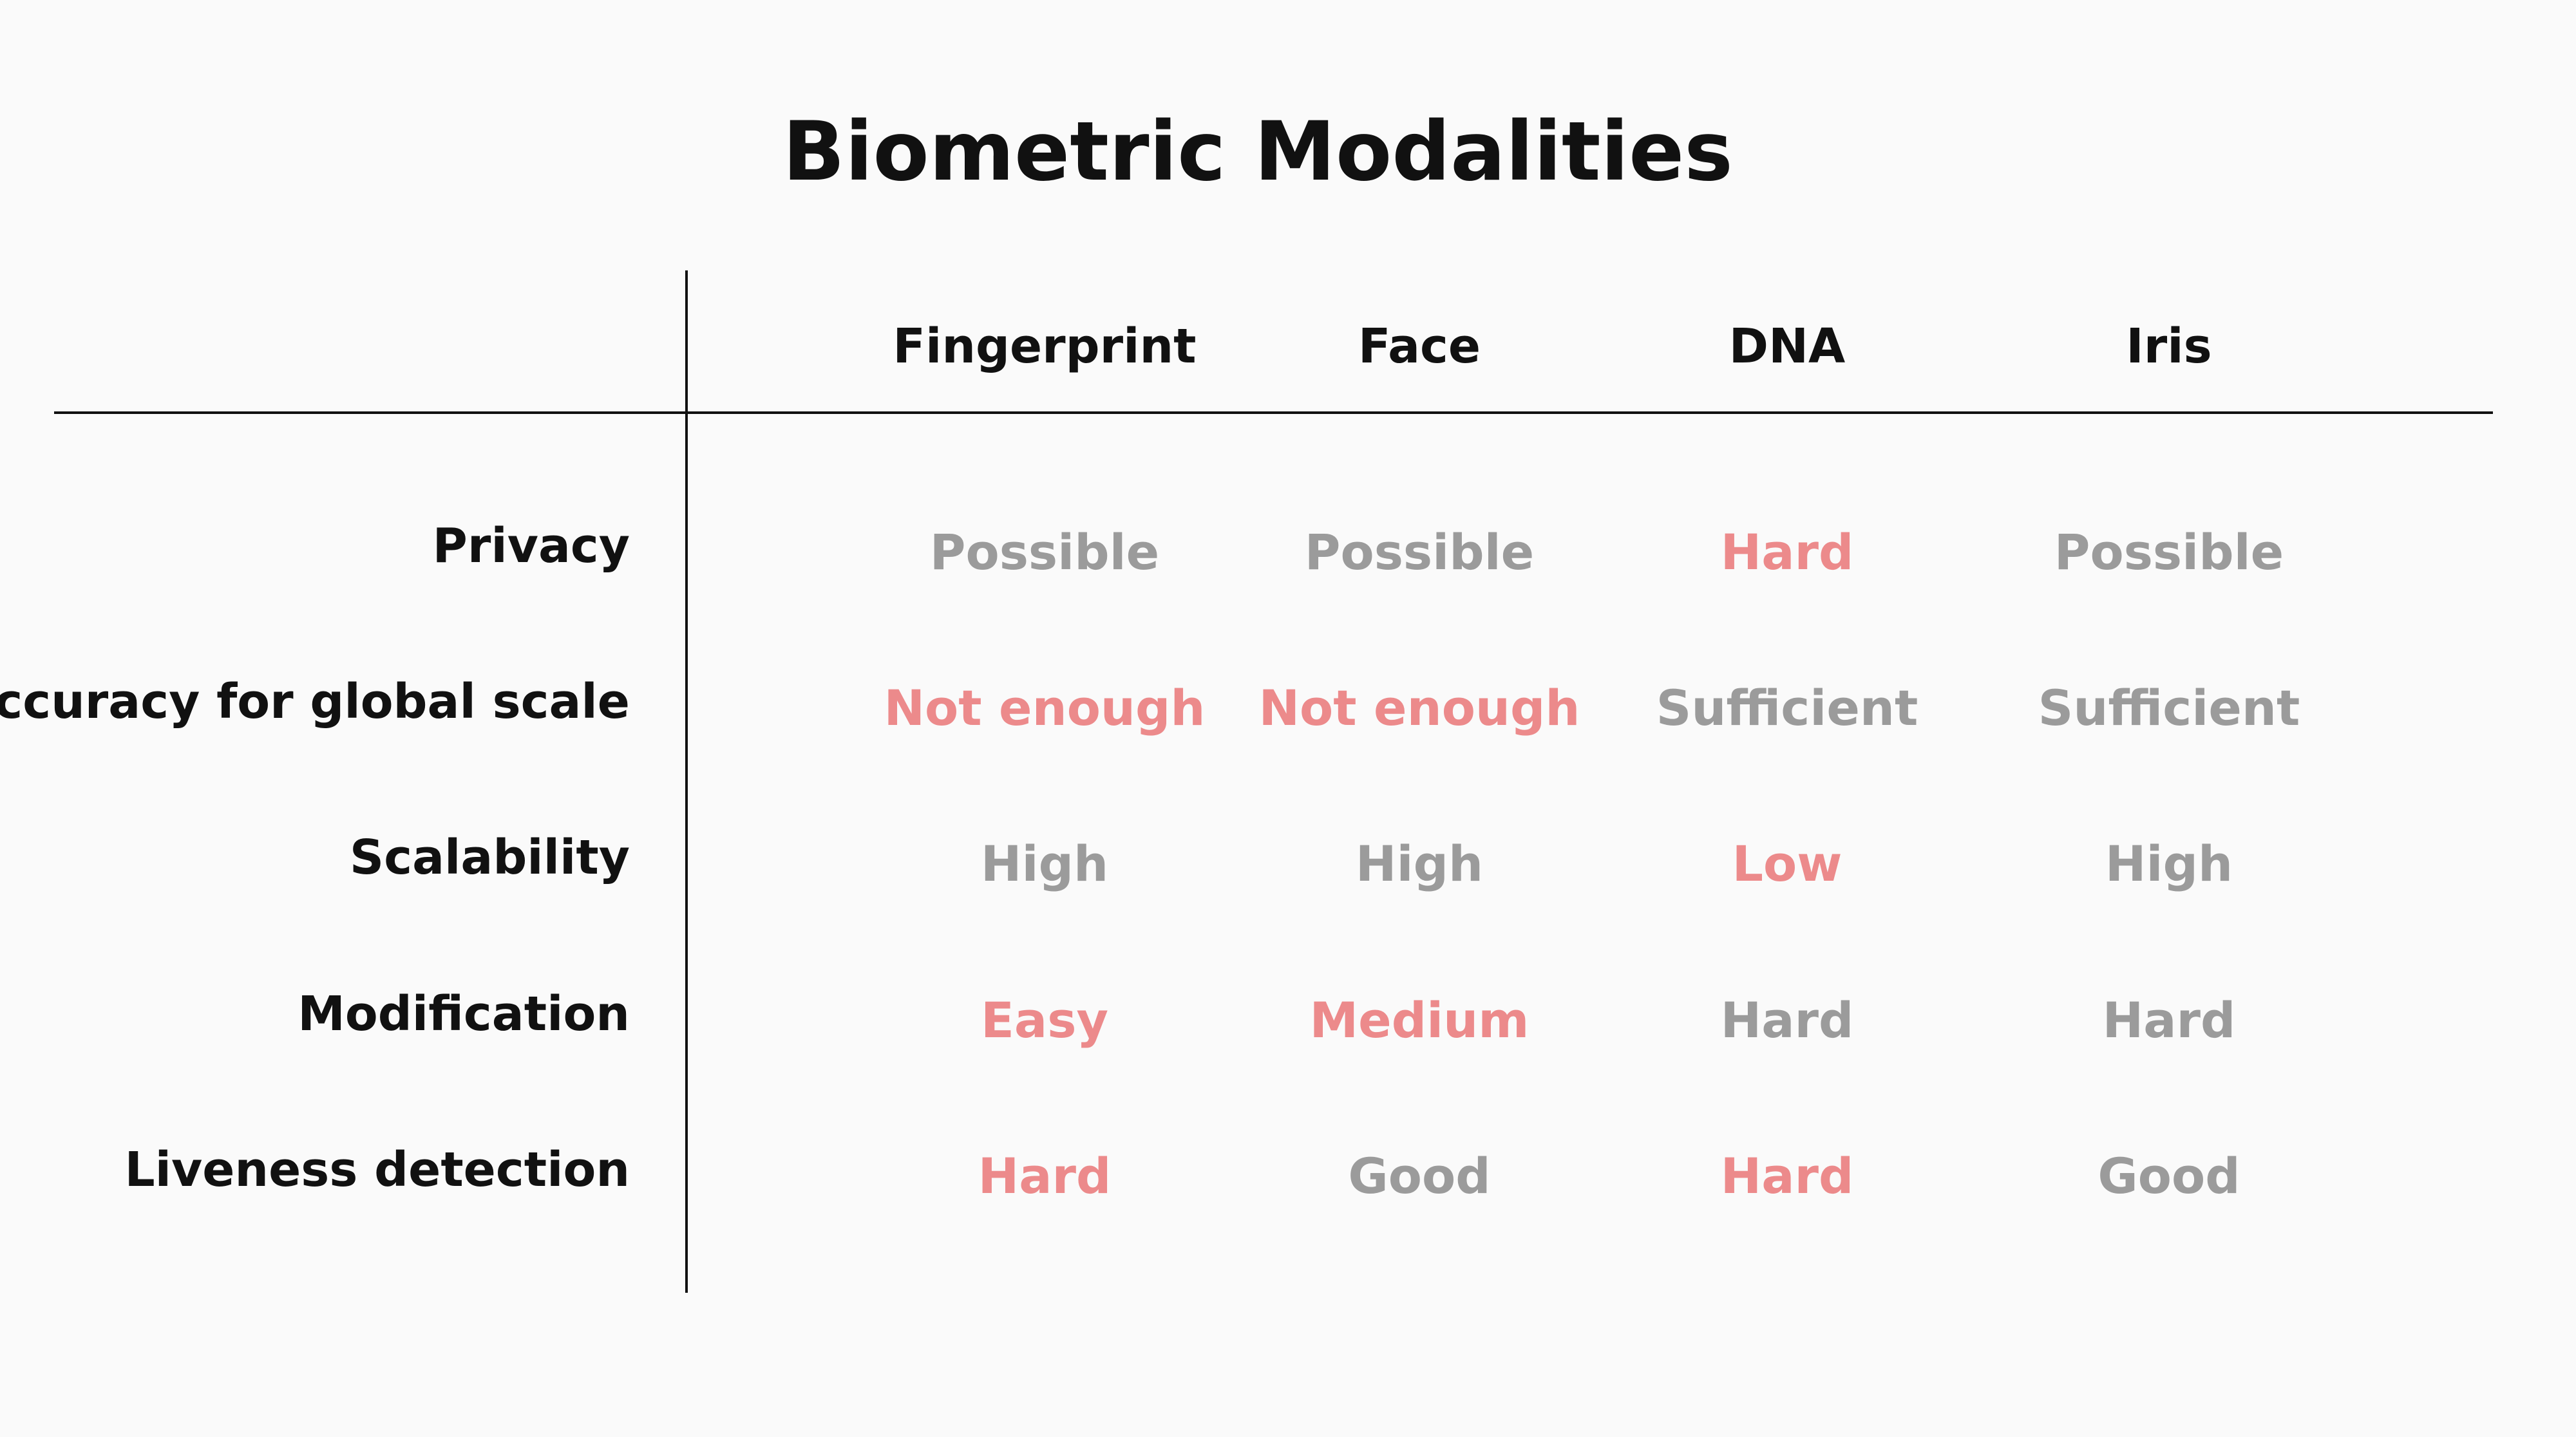 The width and height of the screenshot is (2576, 1437). What do you see at coordinates (1787, 863) in the screenshot?
I see `cell-scalability-dna: Low` at bounding box center [1787, 863].